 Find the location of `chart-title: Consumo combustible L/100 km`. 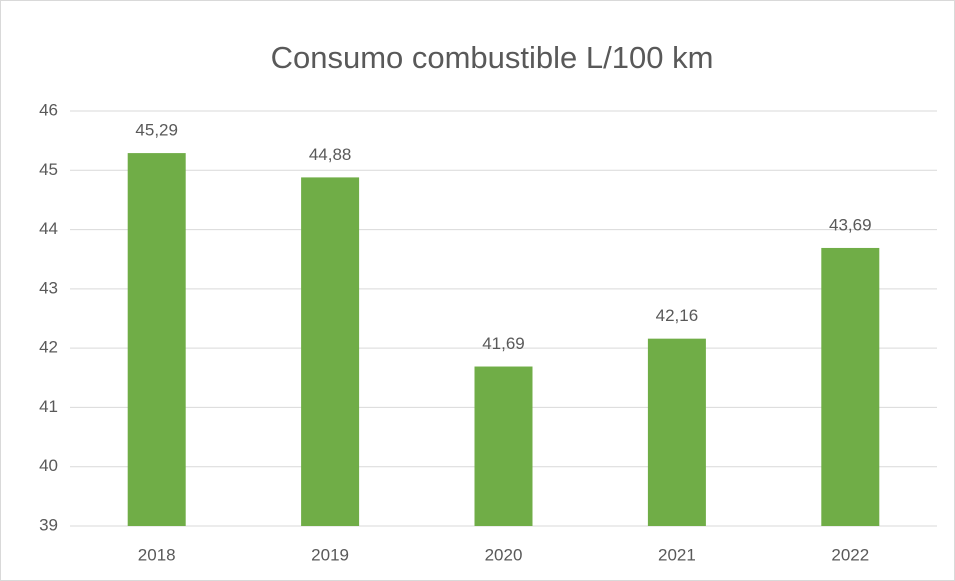

chart-title: Consumo combustible L/100 km is located at coordinates (492, 57).